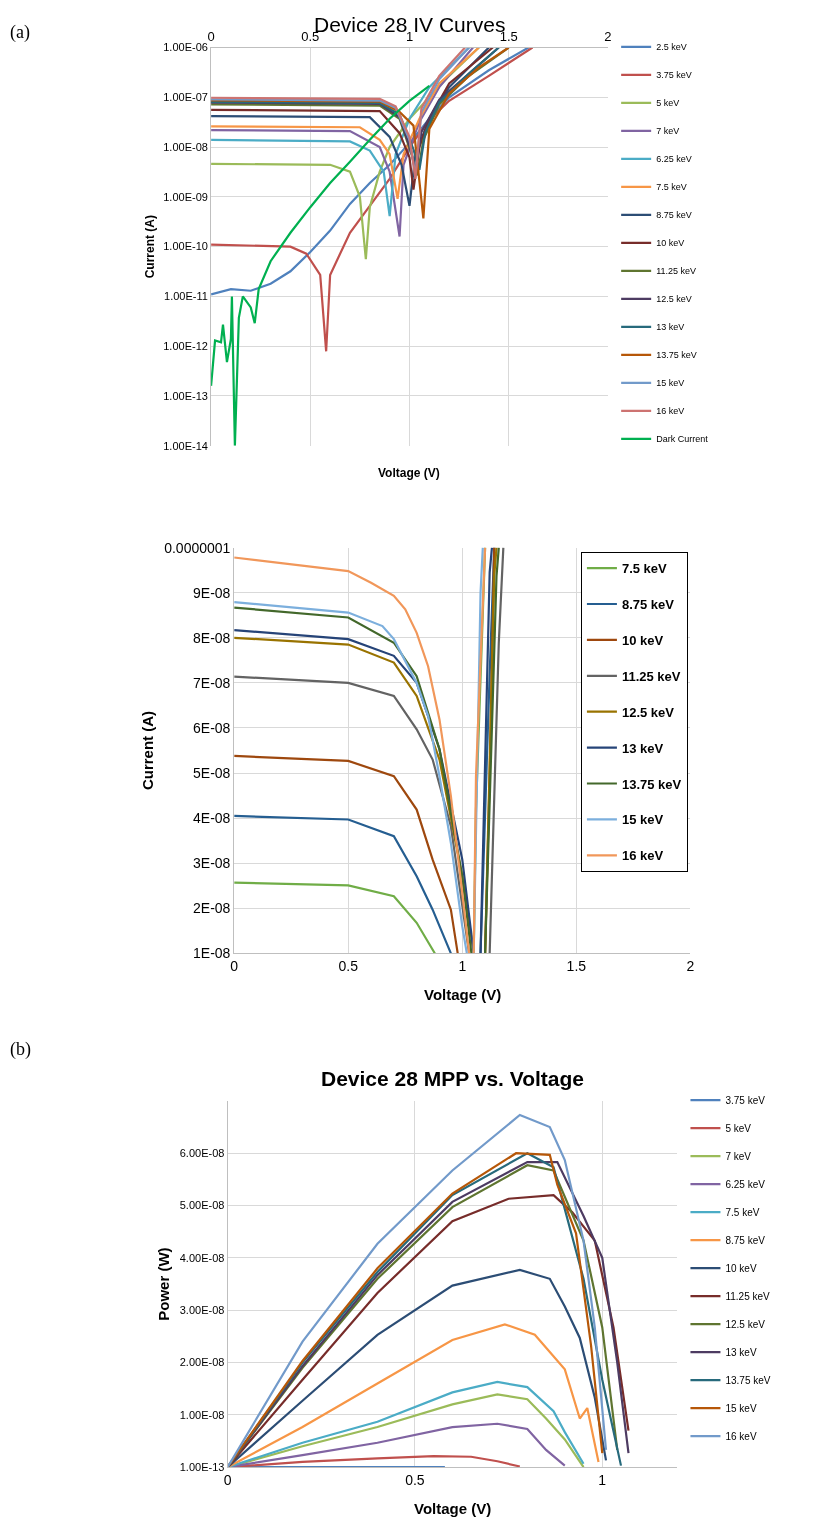  Describe the element at coordinates (212, 953) in the screenshot. I see `y-tick-label: 1E-08` at that location.